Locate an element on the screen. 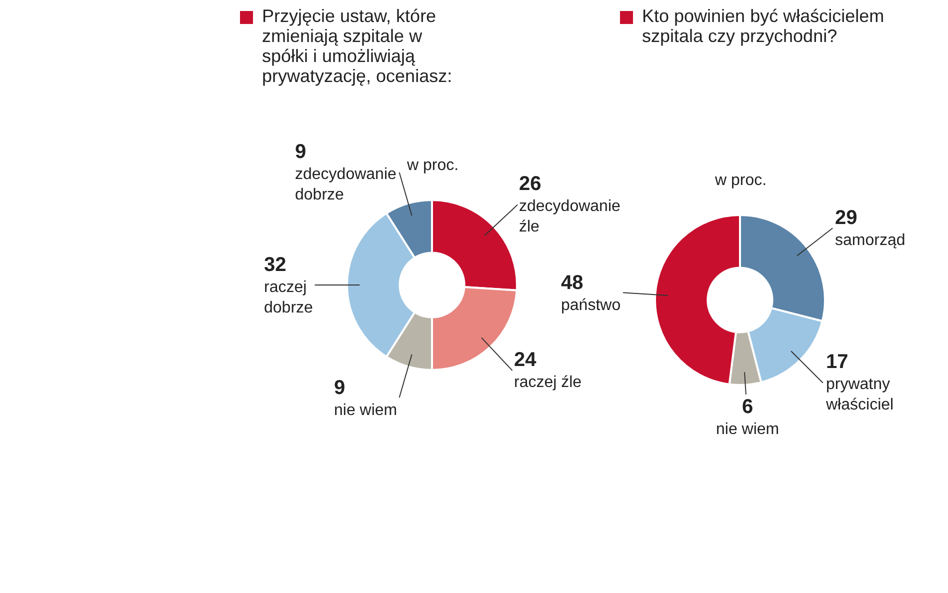  slice-label: raczej dobrze is located at coordinates (289, 297).